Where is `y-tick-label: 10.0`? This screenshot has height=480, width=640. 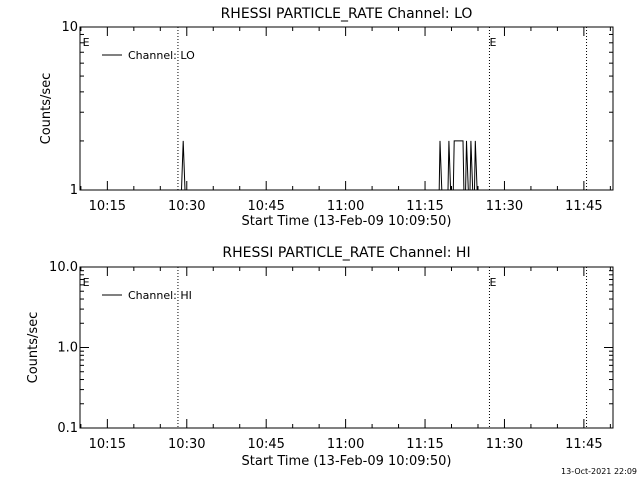
y-tick-label: 10.0 is located at coordinates (63, 267).